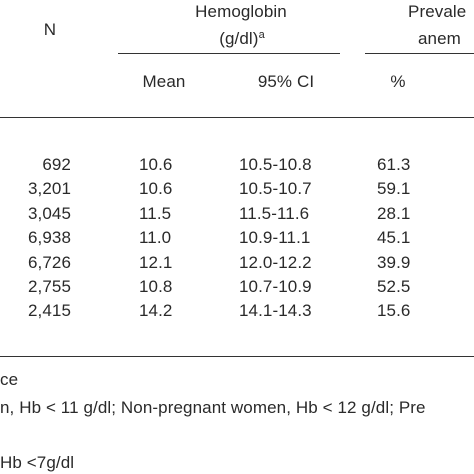 This screenshot has height=474, width=474. What do you see at coordinates (156, 262) in the screenshot?
I see `cell-mean: 12.1` at bounding box center [156, 262].